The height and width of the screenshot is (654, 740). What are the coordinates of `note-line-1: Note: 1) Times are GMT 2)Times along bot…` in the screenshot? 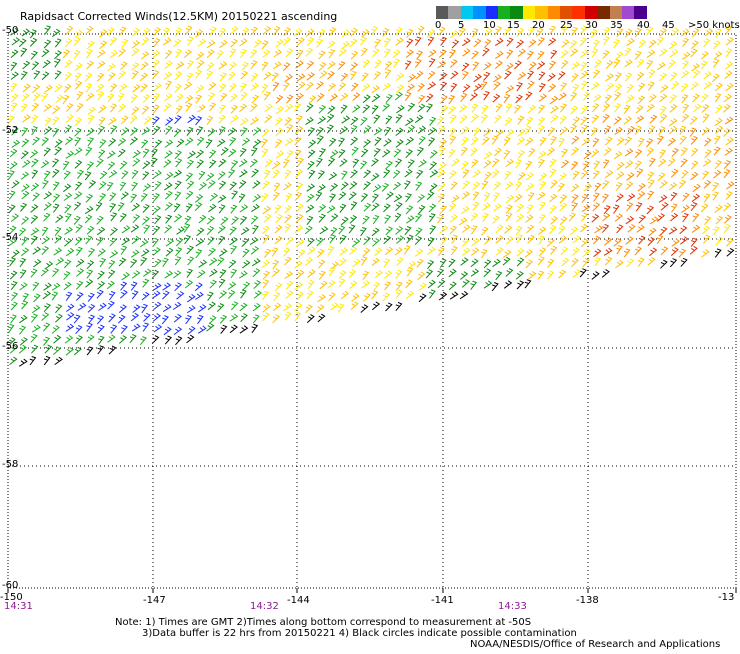 It's located at (323, 622).